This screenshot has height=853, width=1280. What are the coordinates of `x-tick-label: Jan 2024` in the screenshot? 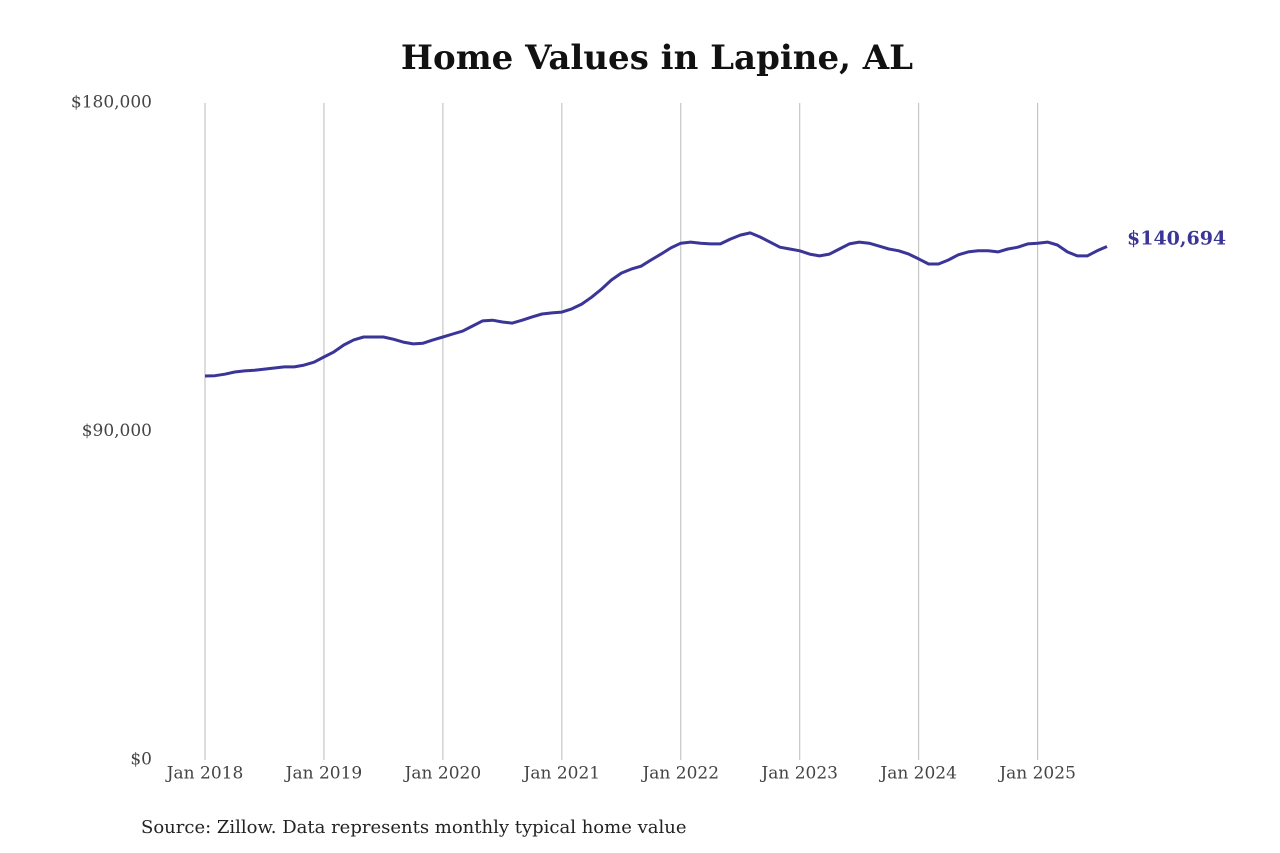 It's located at (917, 774).